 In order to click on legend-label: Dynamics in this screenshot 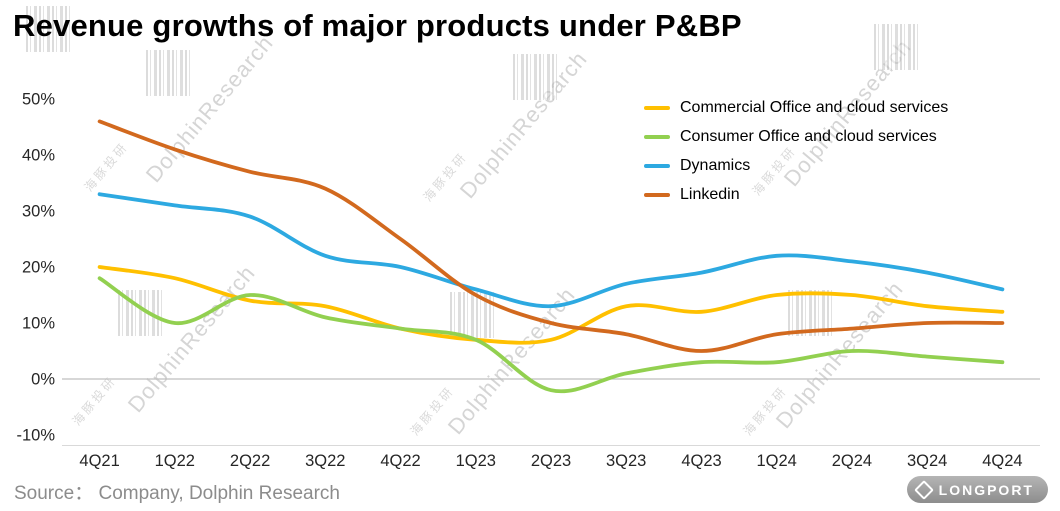, I will do `click(715, 165)`.